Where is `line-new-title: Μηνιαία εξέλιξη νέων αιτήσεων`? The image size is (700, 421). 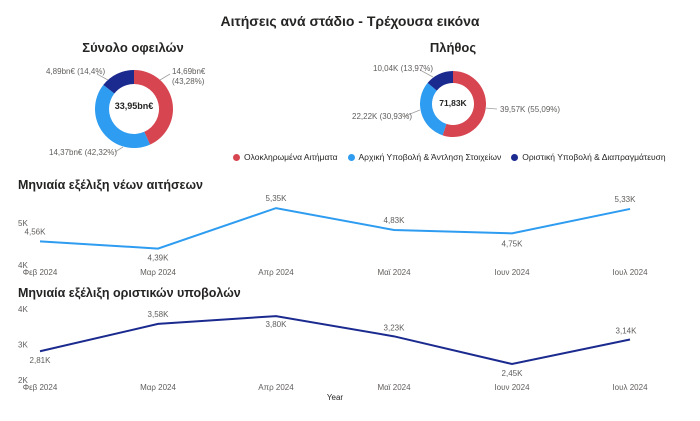 line-new-title: Μηνιαία εξέλιξη νέων αιτήσεων is located at coordinates (110, 185).